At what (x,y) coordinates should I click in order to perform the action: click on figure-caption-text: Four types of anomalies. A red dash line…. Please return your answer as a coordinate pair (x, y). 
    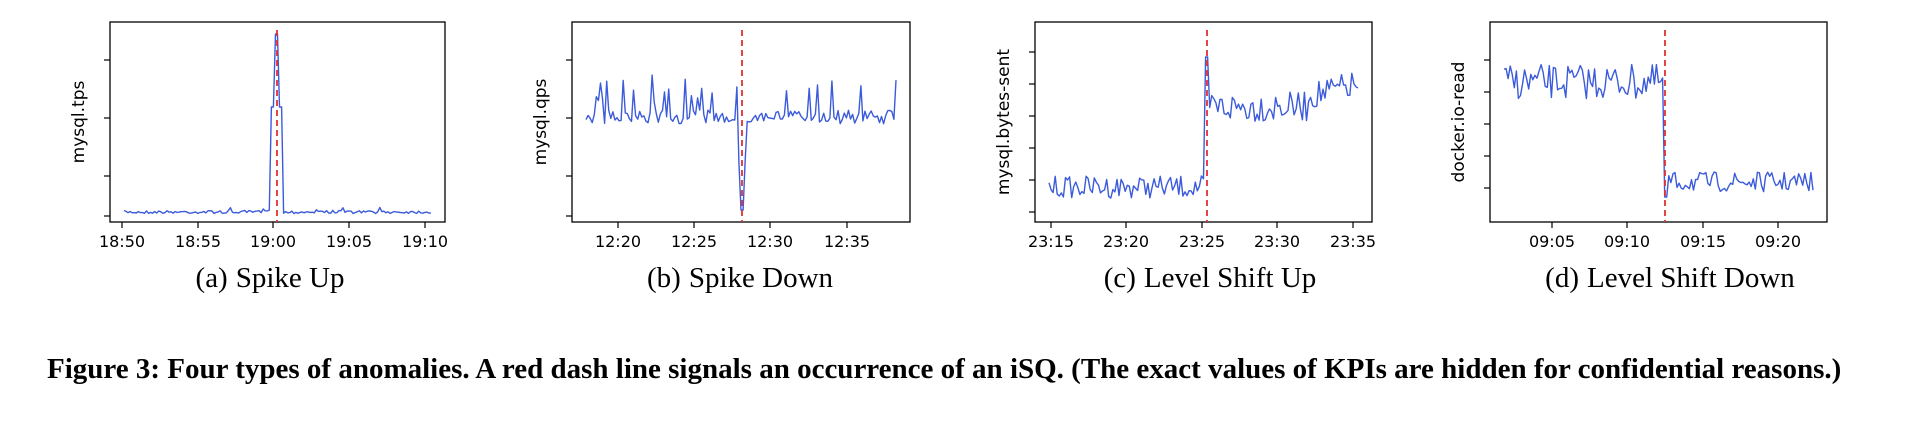
    Looking at the image, I should click on (1004, 369).